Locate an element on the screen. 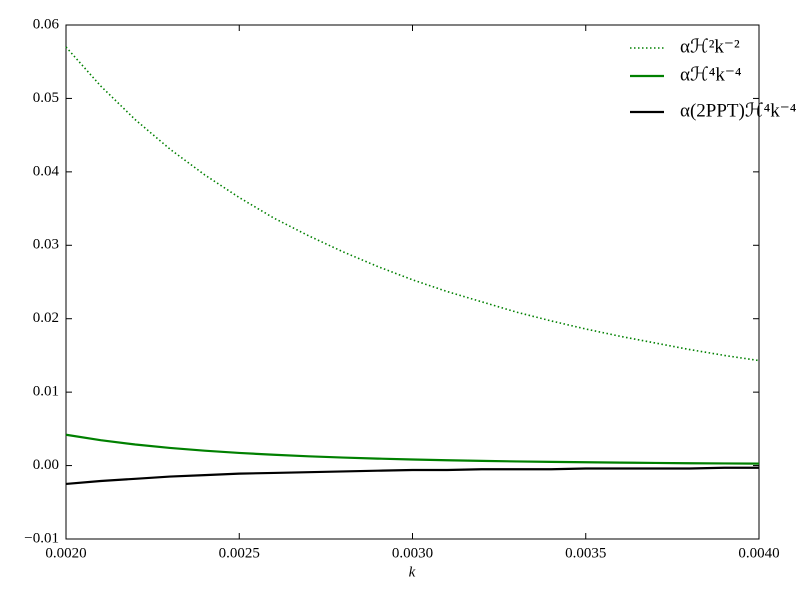  legend-label: αℋ⁴k⁻⁴ is located at coordinates (711, 74).